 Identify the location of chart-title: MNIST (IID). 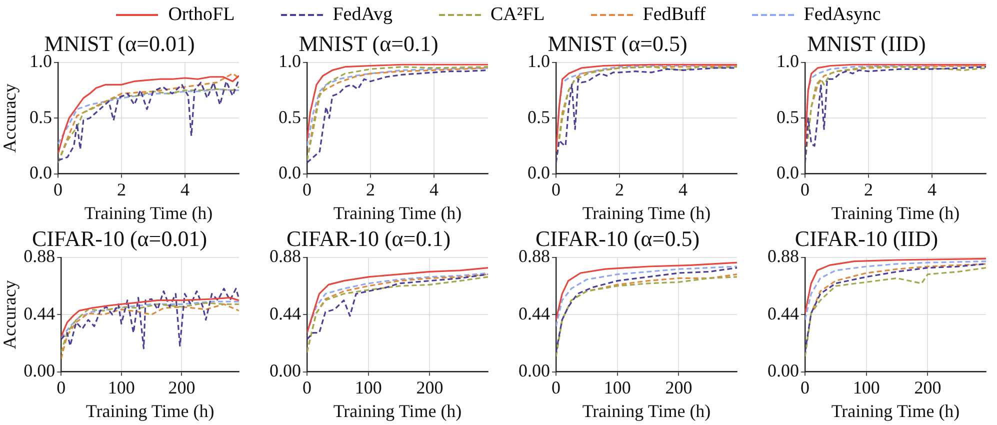
(866, 43).